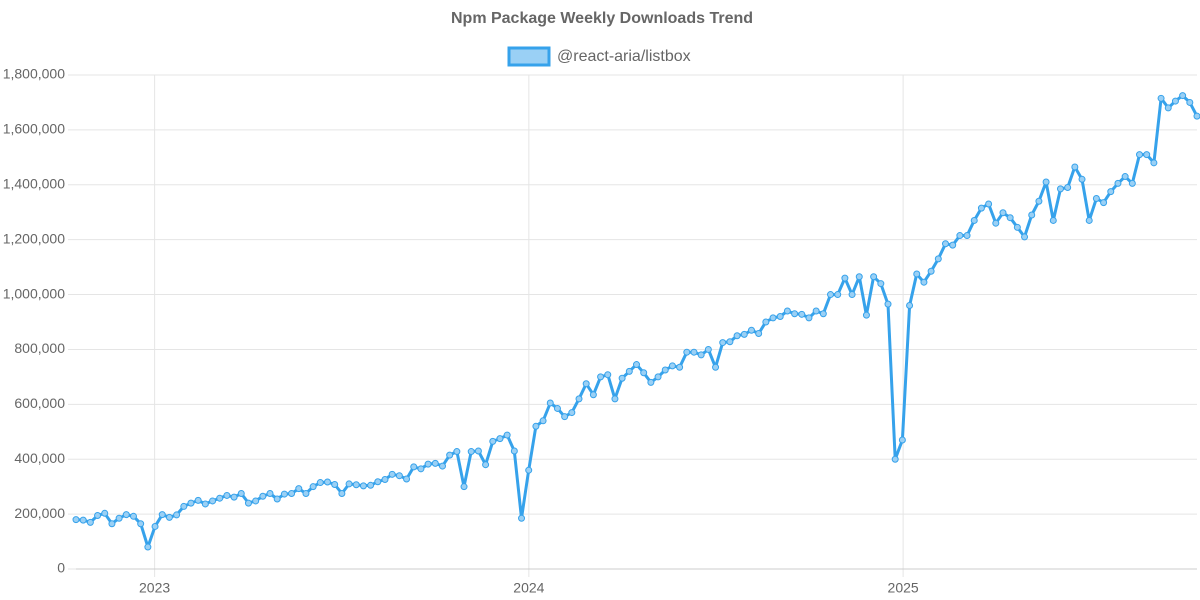 The height and width of the screenshot is (600, 1200). What do you see at coordinates (34, 293) in the screenshot?
I see `y-tick-label: 1,000,000` at bounding box center [34, 293].